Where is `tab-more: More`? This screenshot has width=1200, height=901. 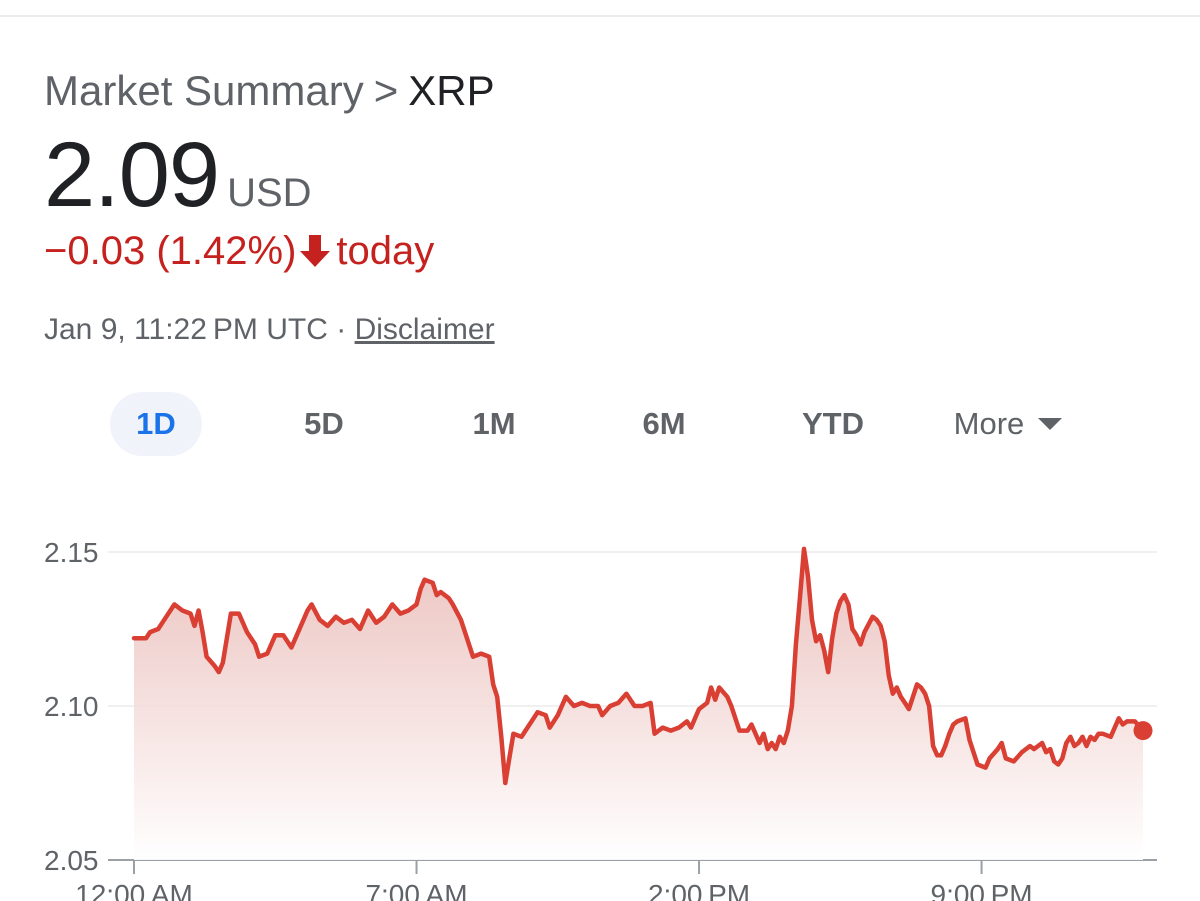
tab-more: More is located at coordinates (1008, 424).